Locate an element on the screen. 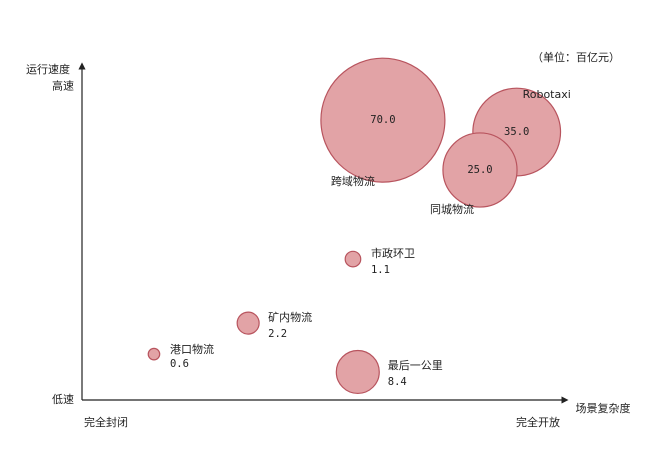  x-tick-label: 完全封闭 is located at coordinates (106, 422).